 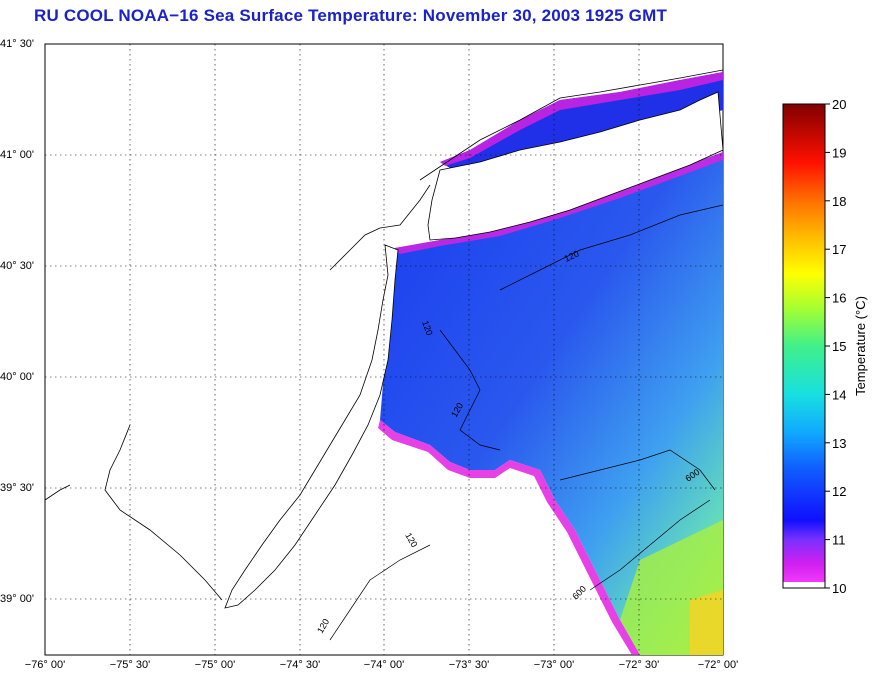 I want to click on colorbar-tick-label: 13, so click(x=839, y=443).